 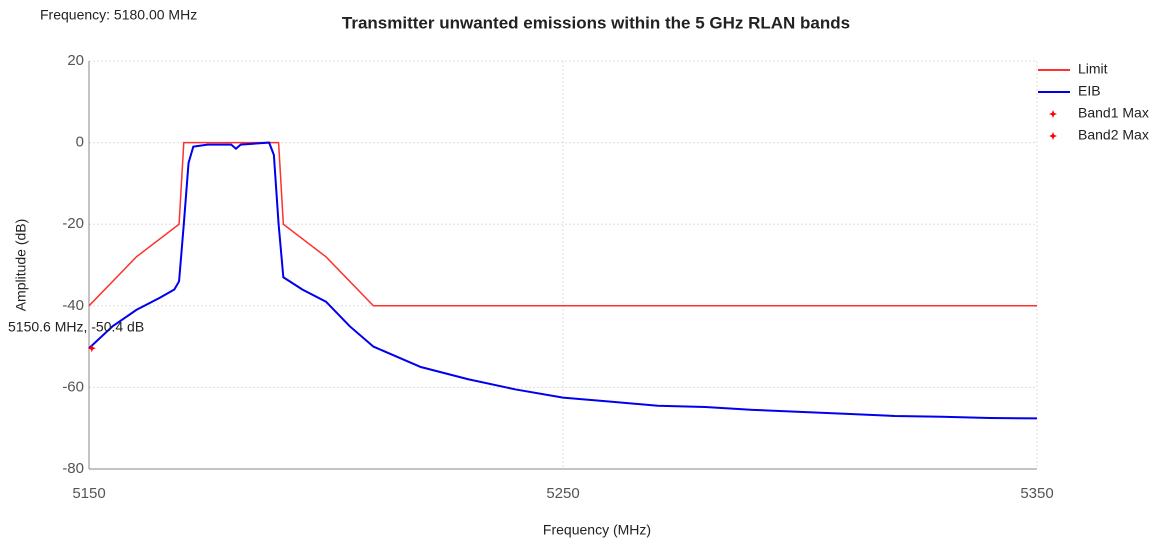 I want to click on y-axis-label: Amplitude (dB), so click(x=21, y=265).